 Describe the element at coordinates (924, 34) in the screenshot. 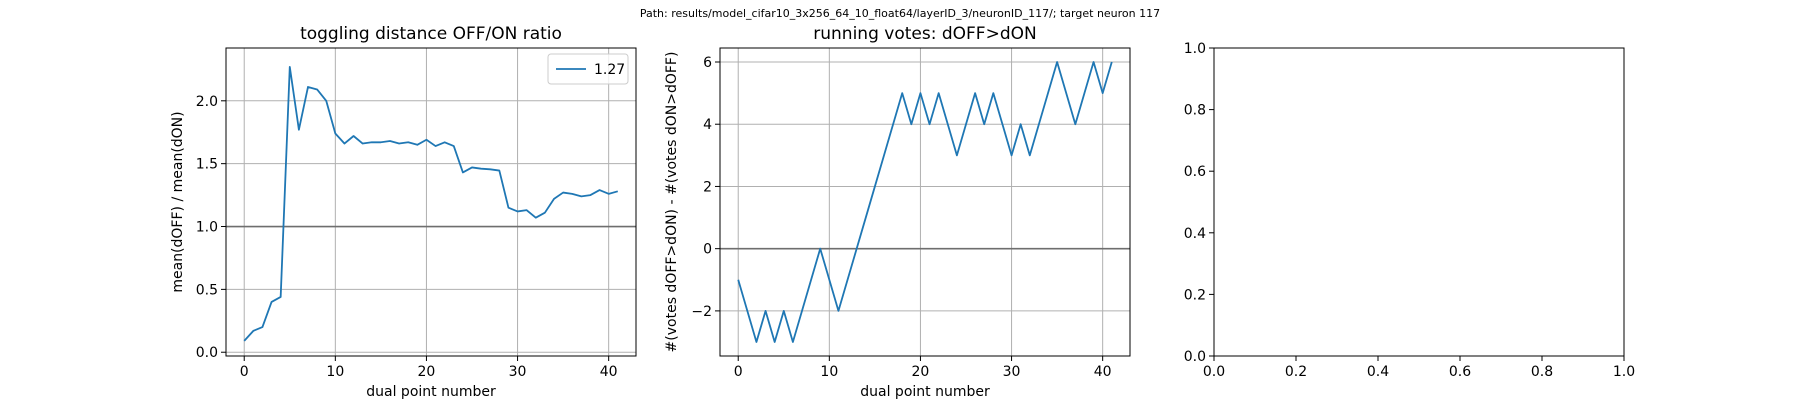

I see `chart-title: running votes: dOFF>dON` at that location.